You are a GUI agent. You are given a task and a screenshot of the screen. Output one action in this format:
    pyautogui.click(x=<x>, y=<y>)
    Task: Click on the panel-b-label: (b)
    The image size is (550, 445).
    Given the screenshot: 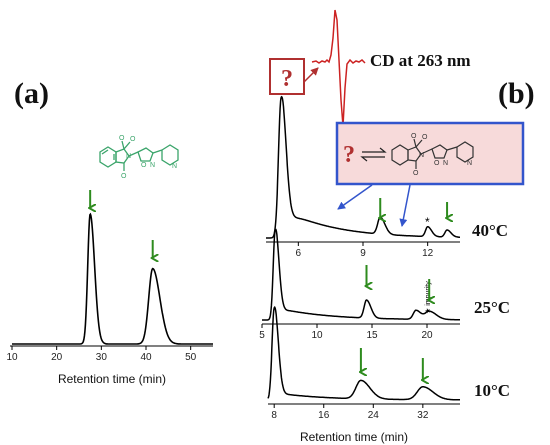 What is the action you would take?
    pyautogui.click(x=516, y=93)
    